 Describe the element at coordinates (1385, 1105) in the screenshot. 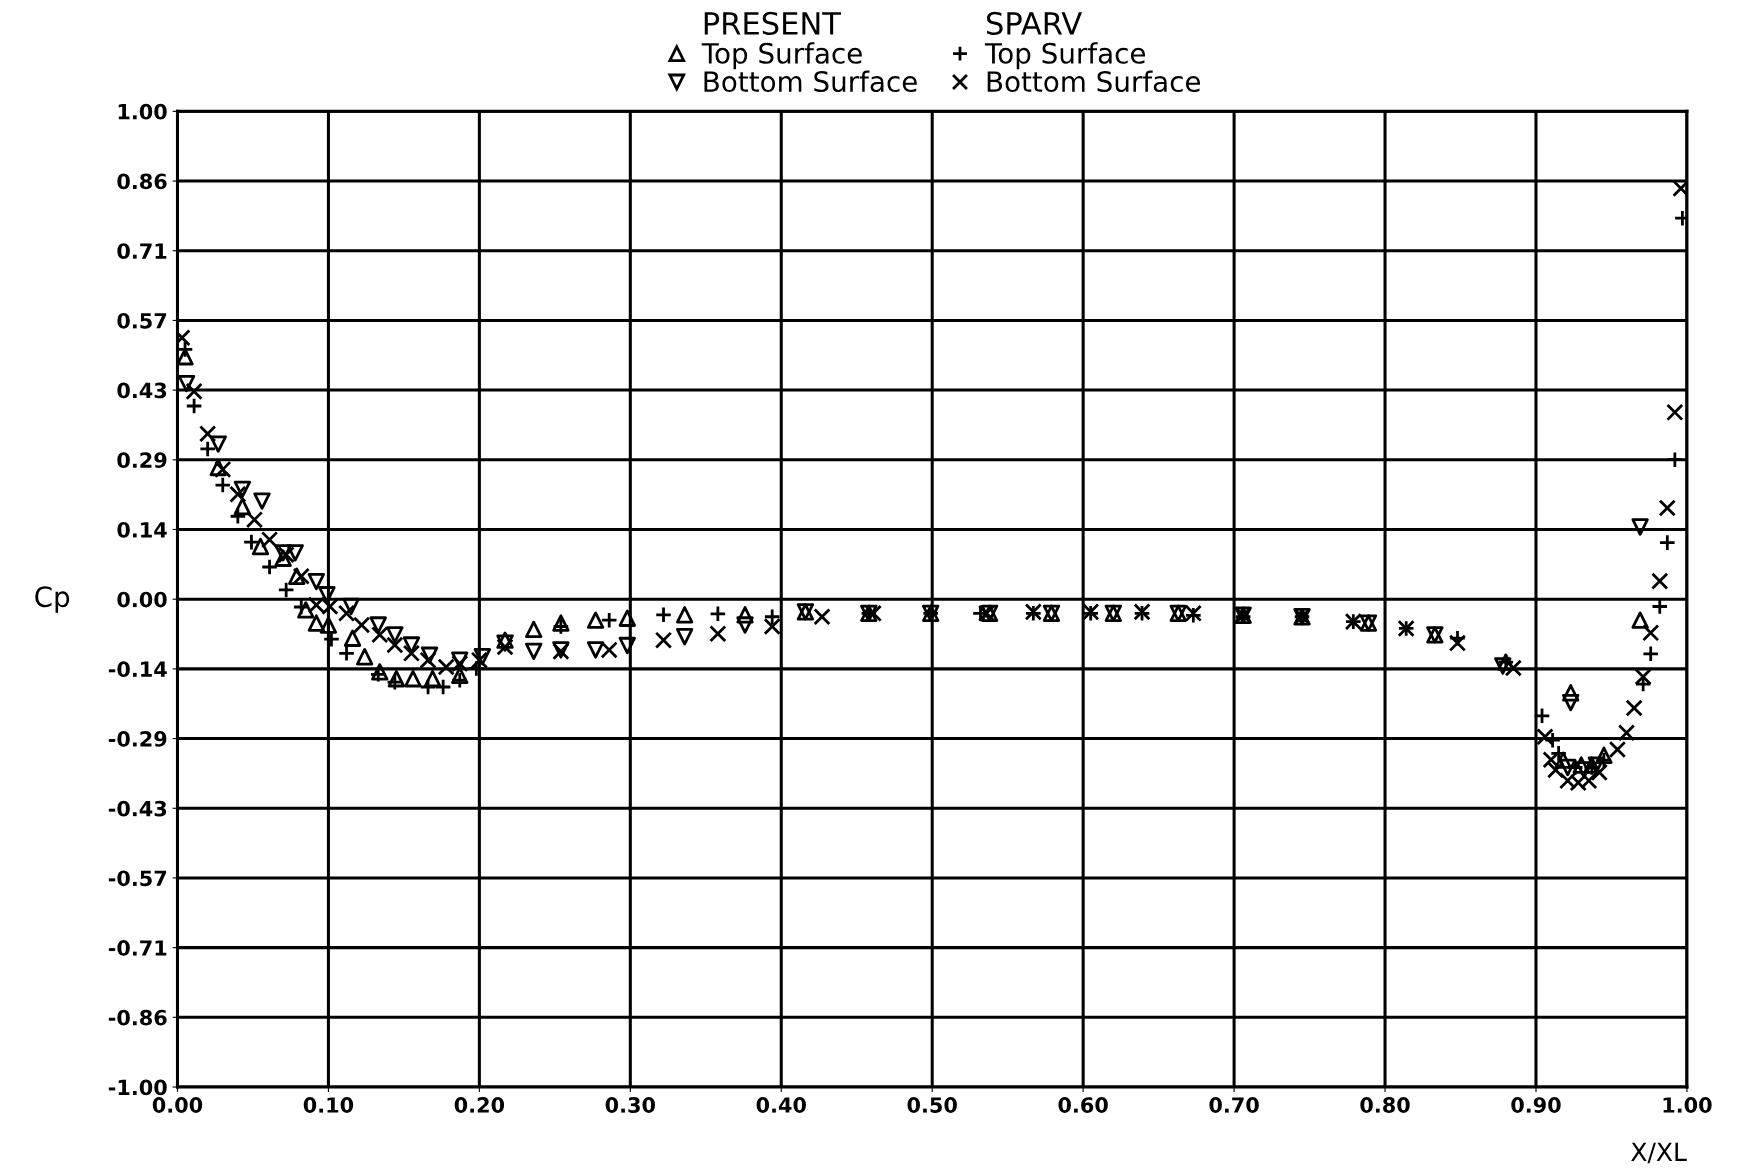

I see `x-tick-label: 0.80` at that location.